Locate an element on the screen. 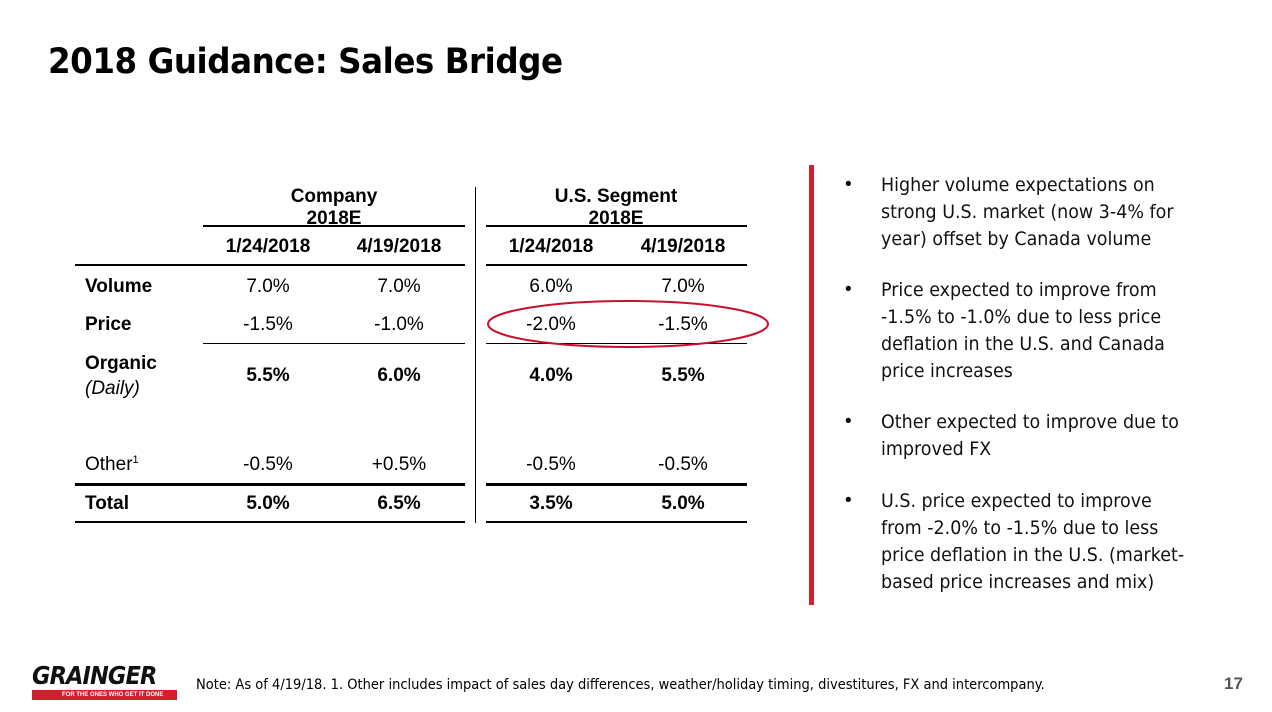 This screenshot has height=712, width=1272. cell: 6.5% is located at coordinates (399, 503).